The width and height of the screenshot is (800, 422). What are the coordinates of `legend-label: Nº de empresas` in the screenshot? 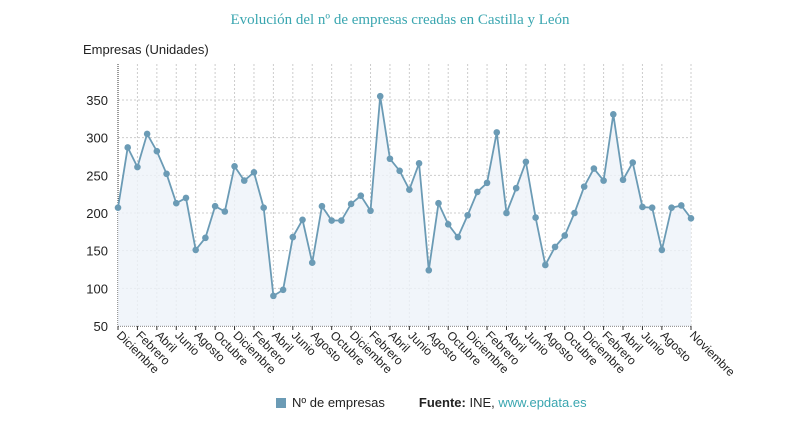 It's located at (338, 402).